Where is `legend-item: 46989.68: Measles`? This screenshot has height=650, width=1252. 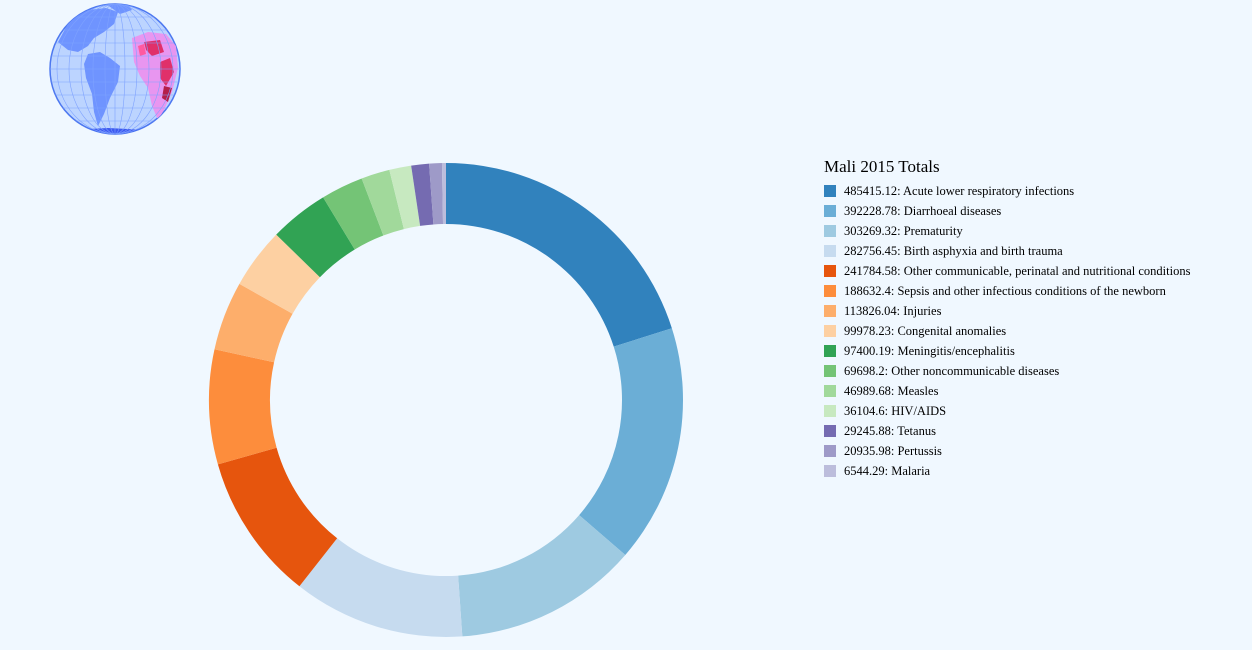
legend-item: 46989.68: Measles is located at coordinates (1007, 391).